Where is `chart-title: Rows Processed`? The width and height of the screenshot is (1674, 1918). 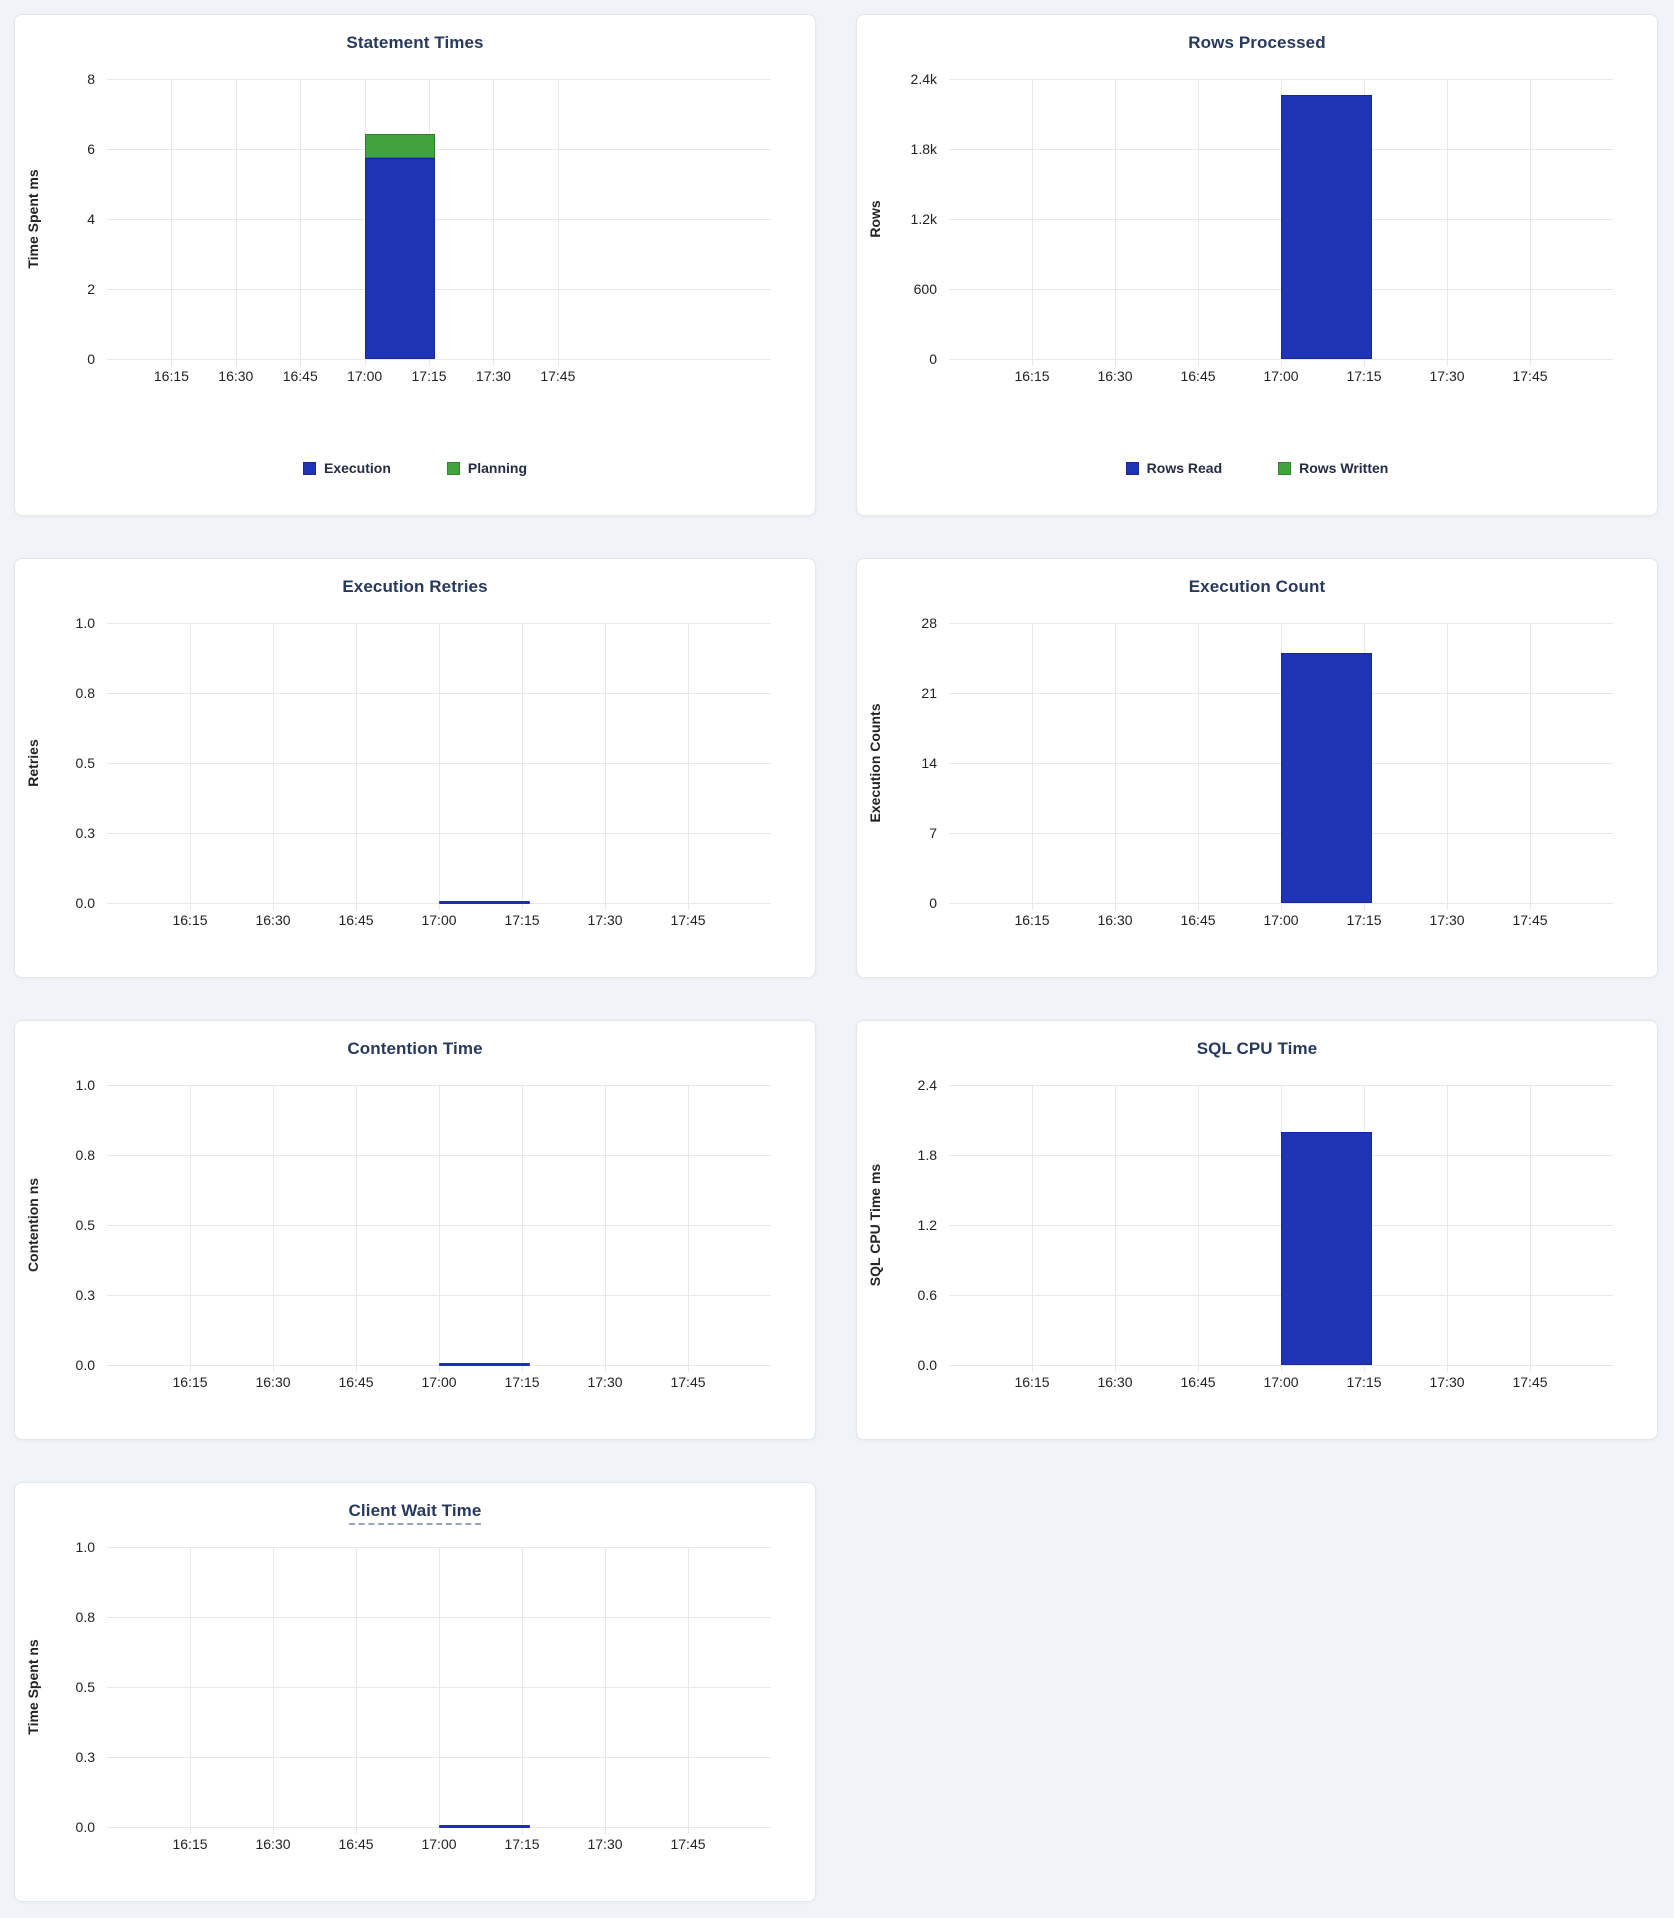
chart-title: Rows Processed is located at coordinates (1257, 43).